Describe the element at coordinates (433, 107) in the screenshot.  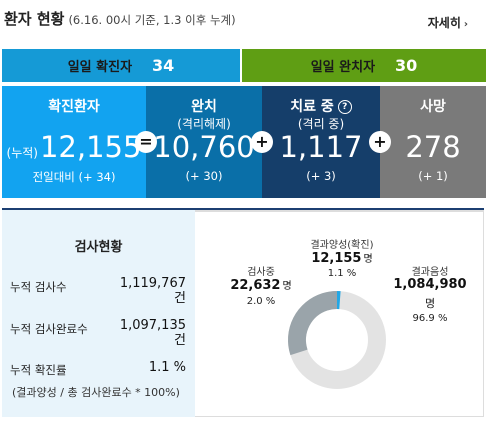
I see `stat-deaths-label: 사망` at that location.